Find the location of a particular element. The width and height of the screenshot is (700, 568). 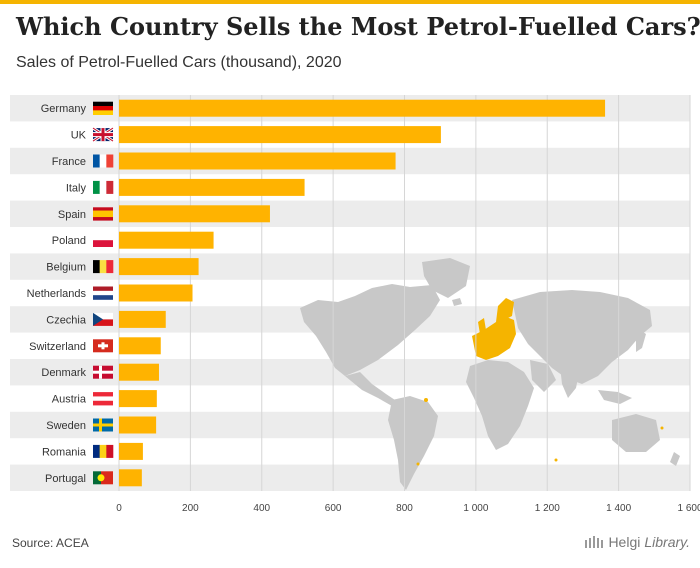

accent-bar is located at coordinates (350, 2).